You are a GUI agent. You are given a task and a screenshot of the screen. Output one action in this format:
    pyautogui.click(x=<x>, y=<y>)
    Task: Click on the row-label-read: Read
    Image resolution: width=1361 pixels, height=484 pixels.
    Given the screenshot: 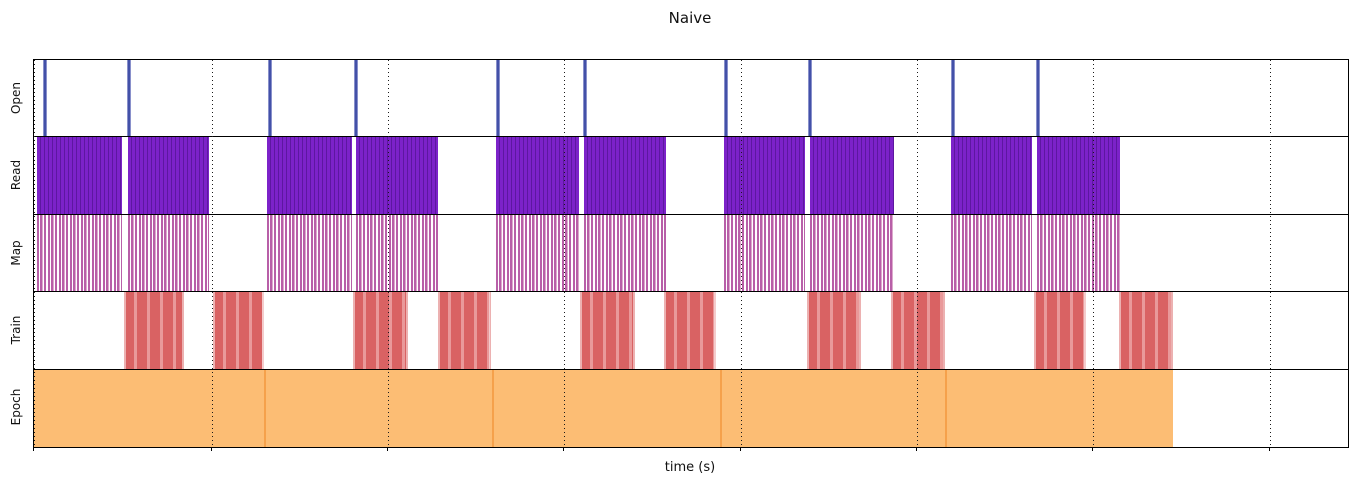 What is the action you would take?
    pyautogui.click(x=16, y=175)
    